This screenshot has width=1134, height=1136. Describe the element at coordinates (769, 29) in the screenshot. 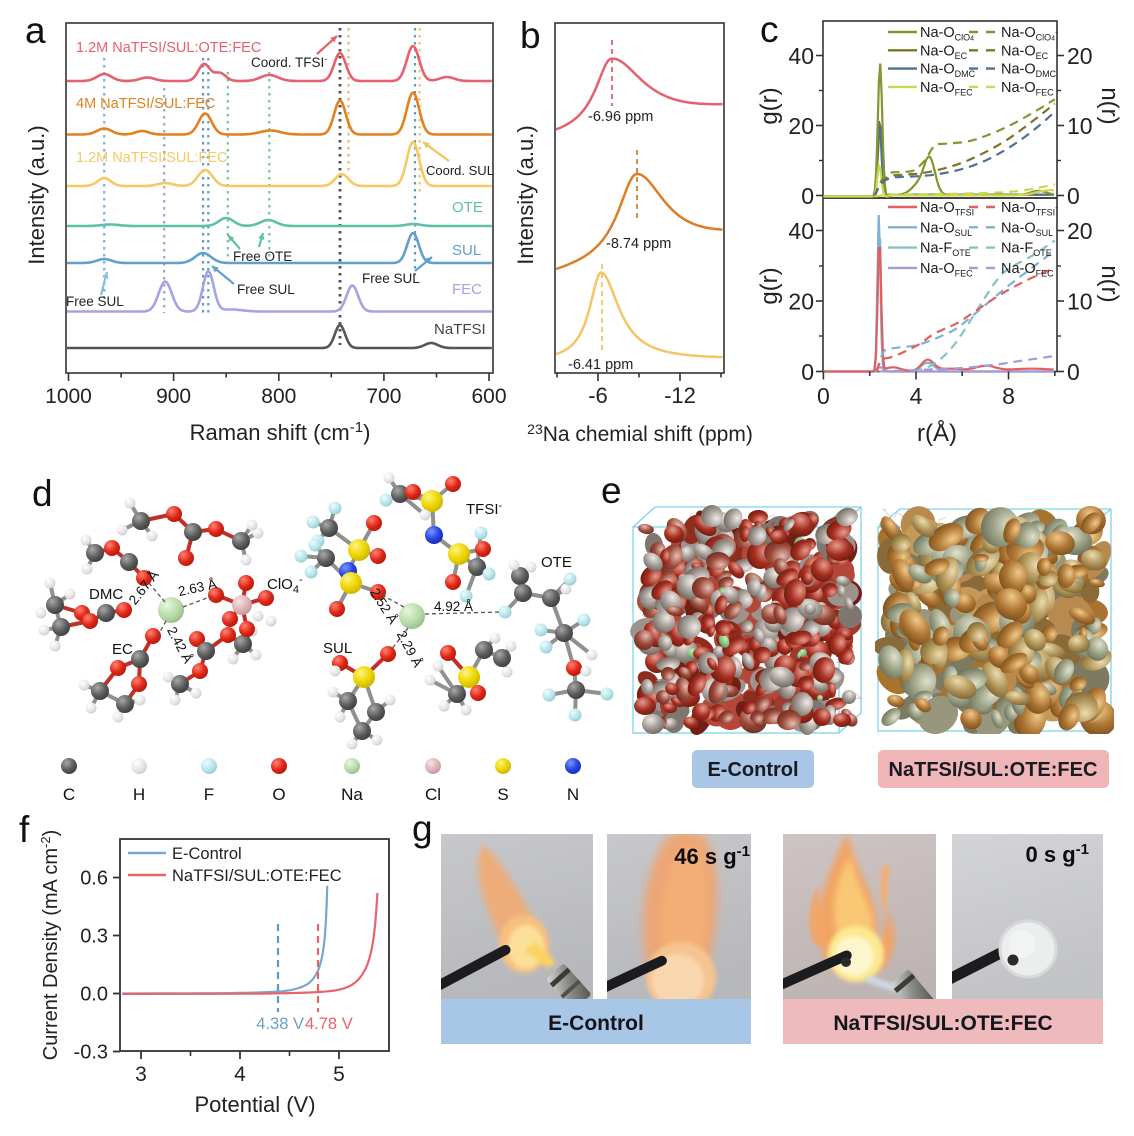

I see `svg-text: c` at that location.